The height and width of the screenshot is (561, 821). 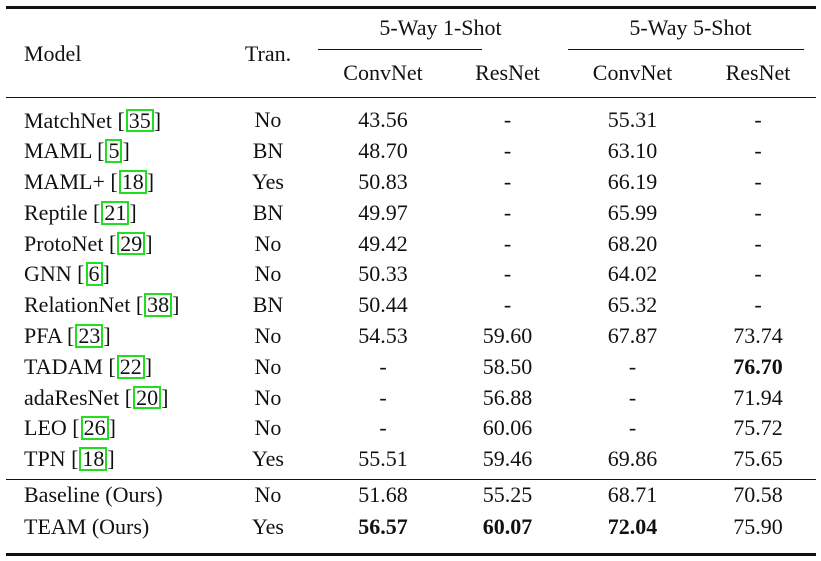 I want to click on citation-link: 23, so click(x=89, y=336).